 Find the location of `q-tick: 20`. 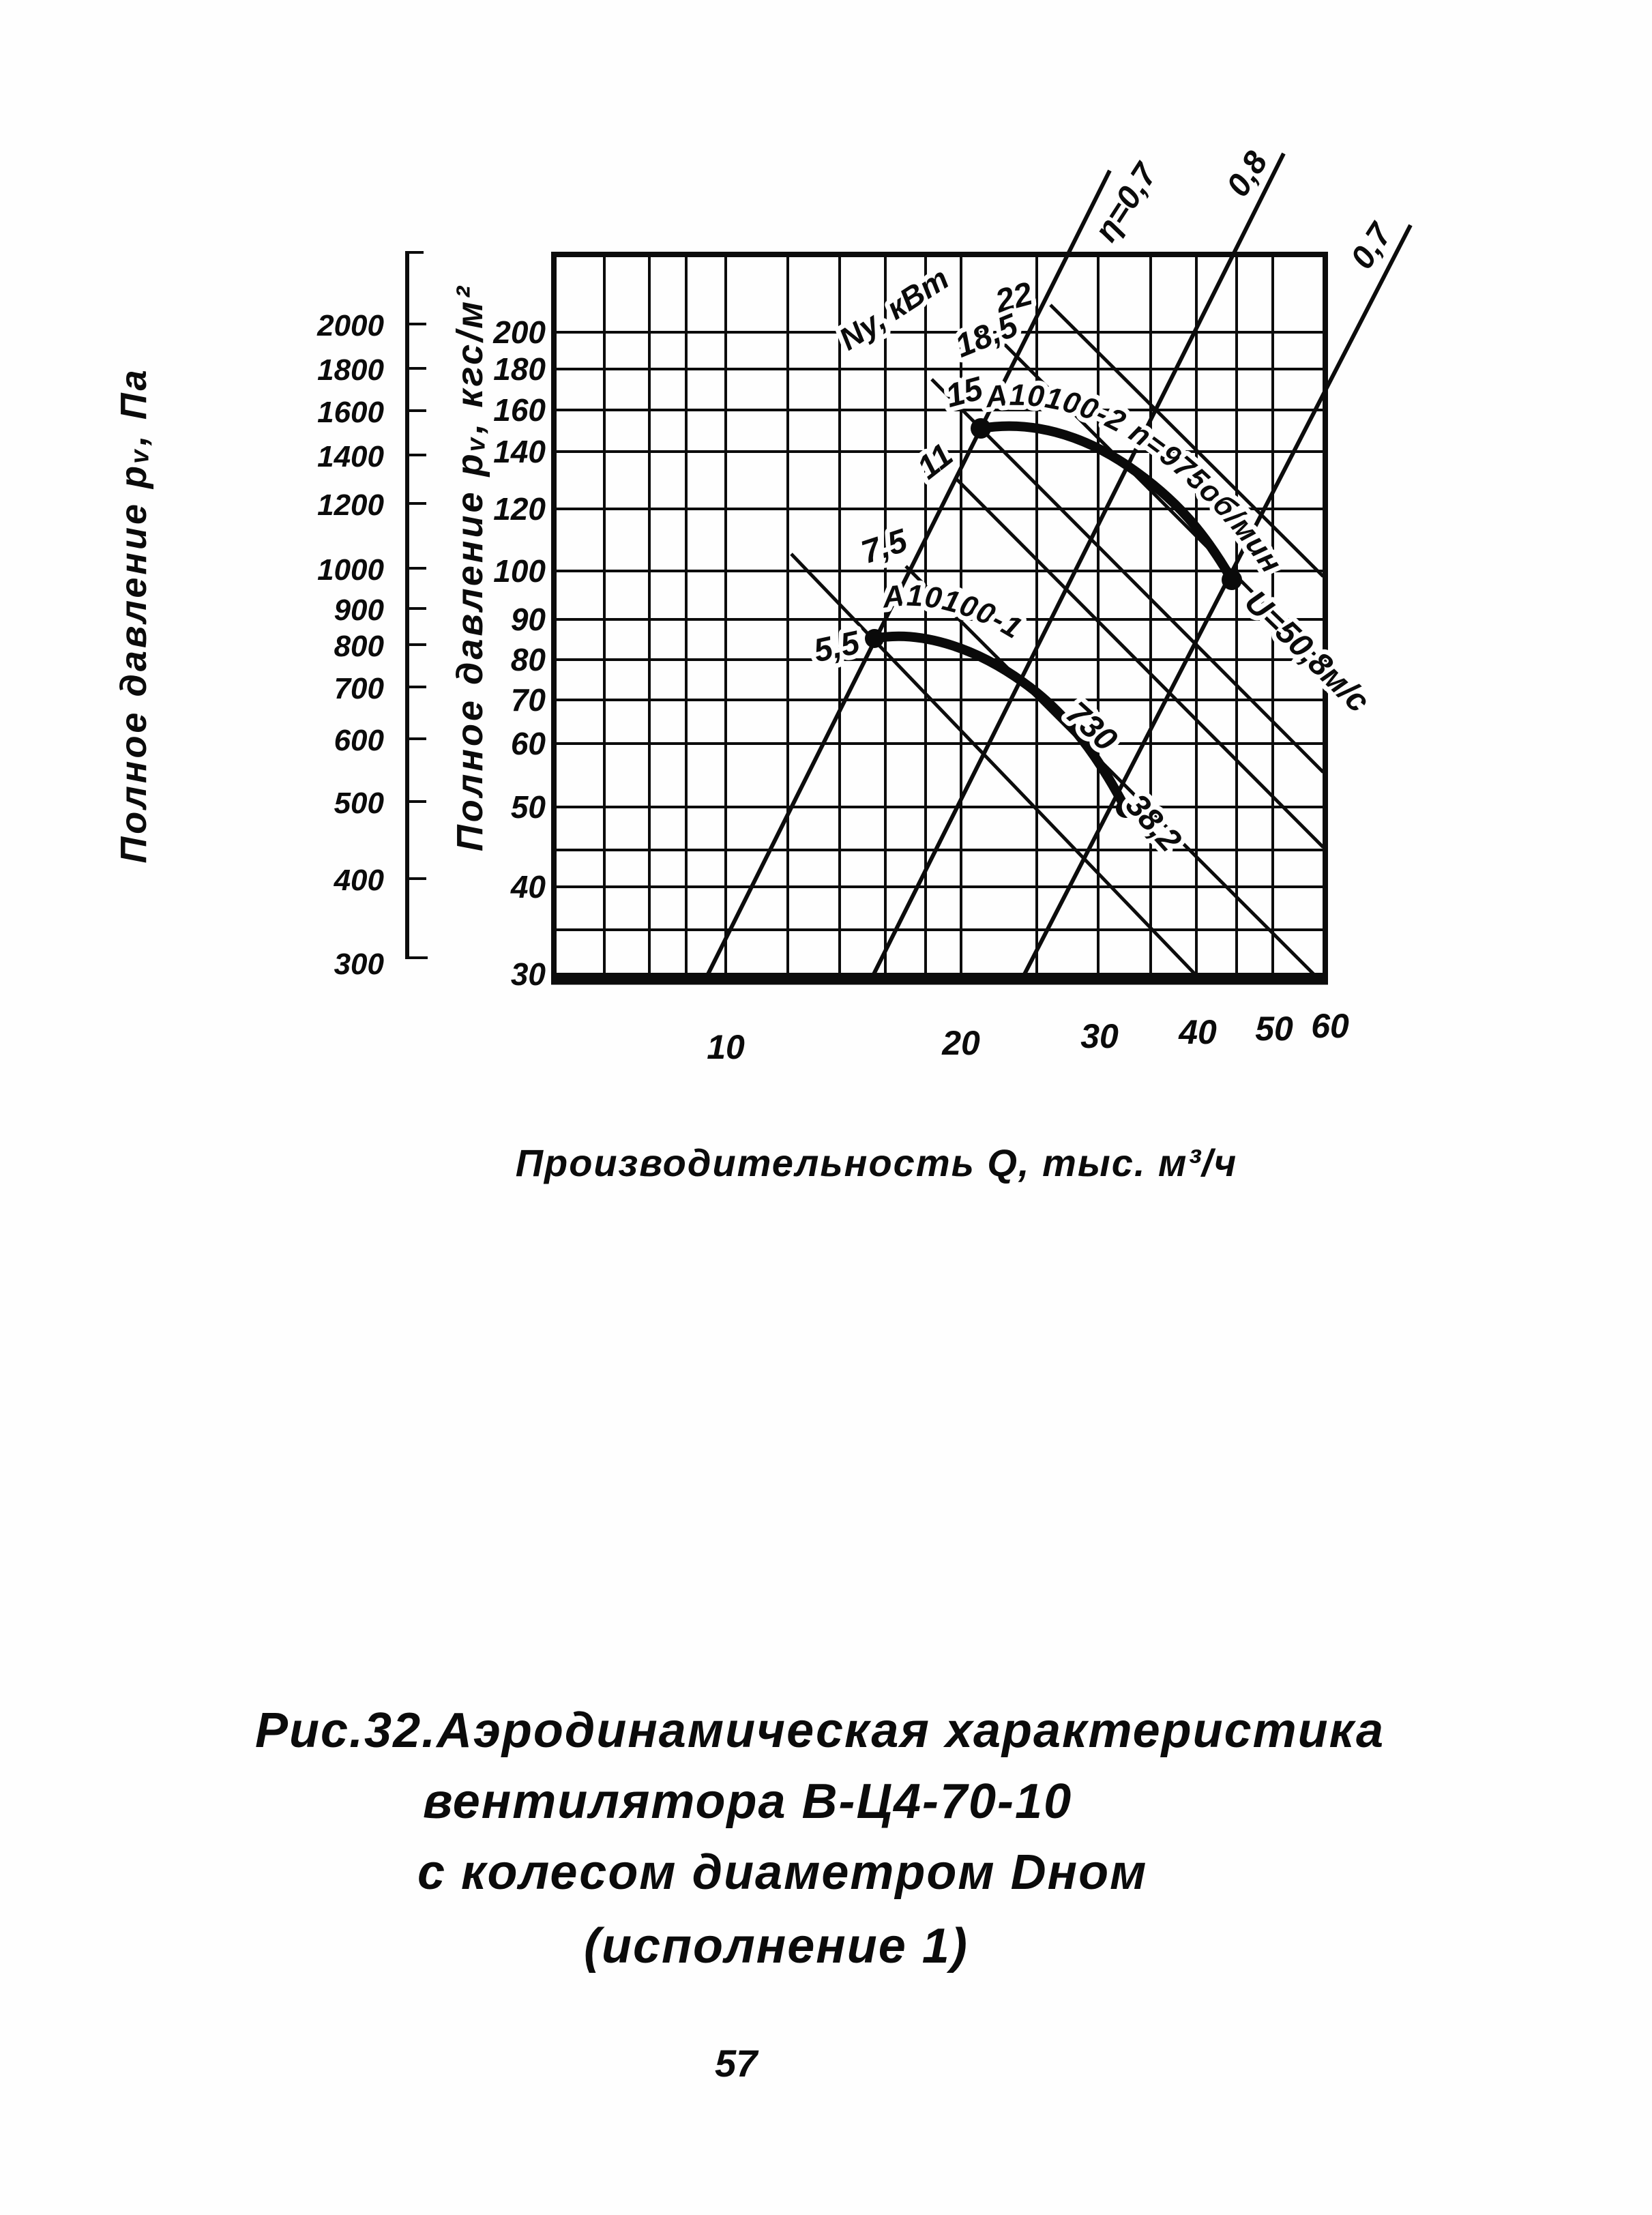

q-tick: 20 is located at coordinates (960, 1043).